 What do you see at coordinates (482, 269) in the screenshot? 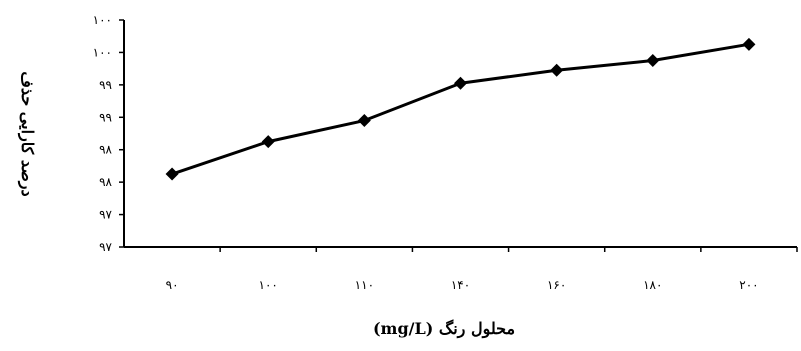
I see `x-axis-ticks: ۹۰ ۱۰۰ ۱۱۰ ۱۴۰ ۱۶۰ ۱۸۰ ۲۰۰` at bounding box center [482, 269].